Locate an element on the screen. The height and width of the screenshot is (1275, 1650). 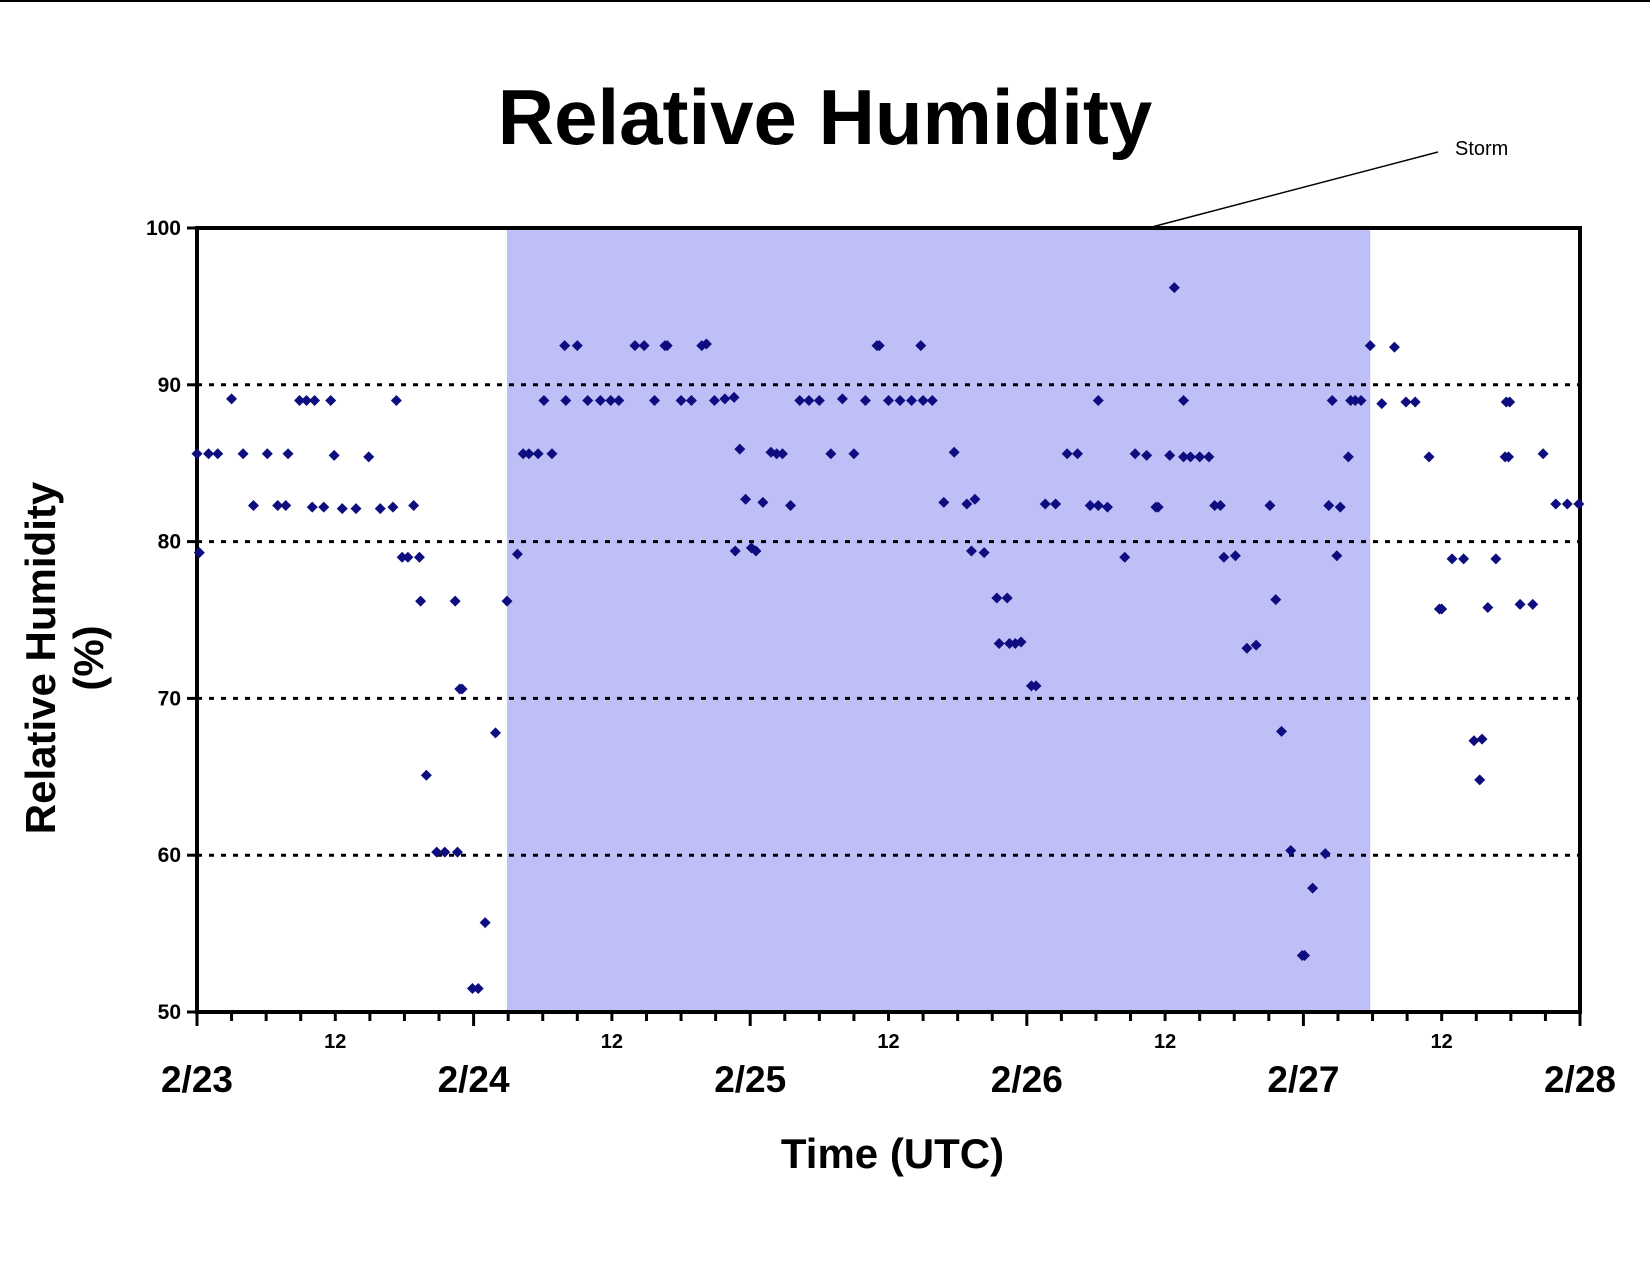
x-date-label: 2/24 is located at coordinates (474, 1079).